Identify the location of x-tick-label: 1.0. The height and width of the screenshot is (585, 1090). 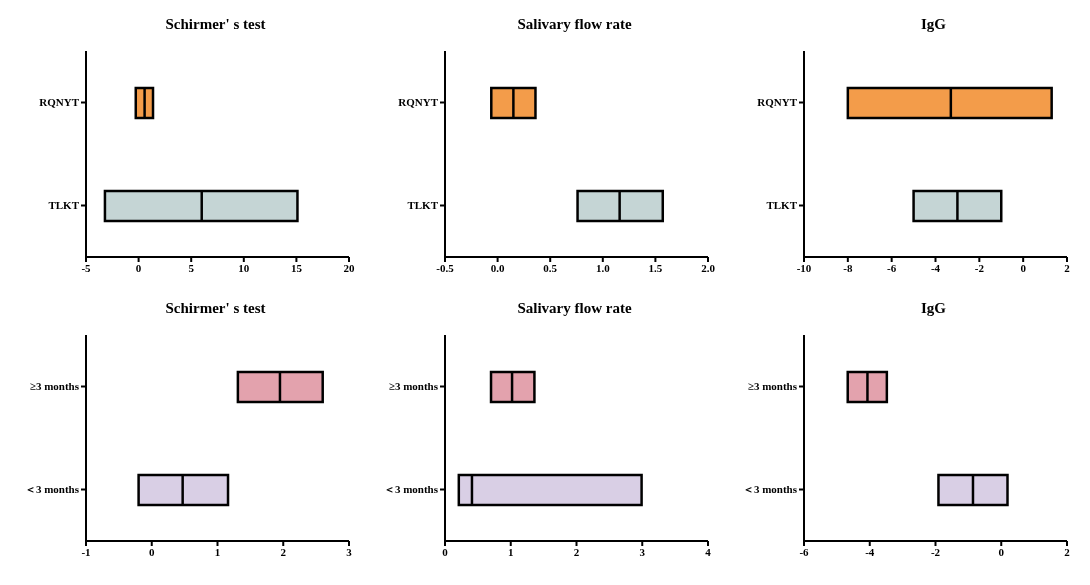
(603, 267).